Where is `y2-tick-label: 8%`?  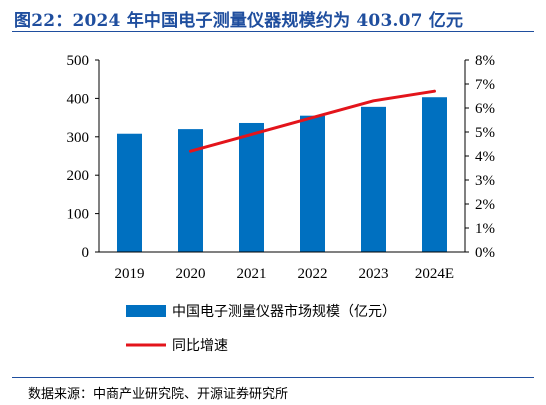 y2-tick-label: 8% is located at coordinates (485, 61).